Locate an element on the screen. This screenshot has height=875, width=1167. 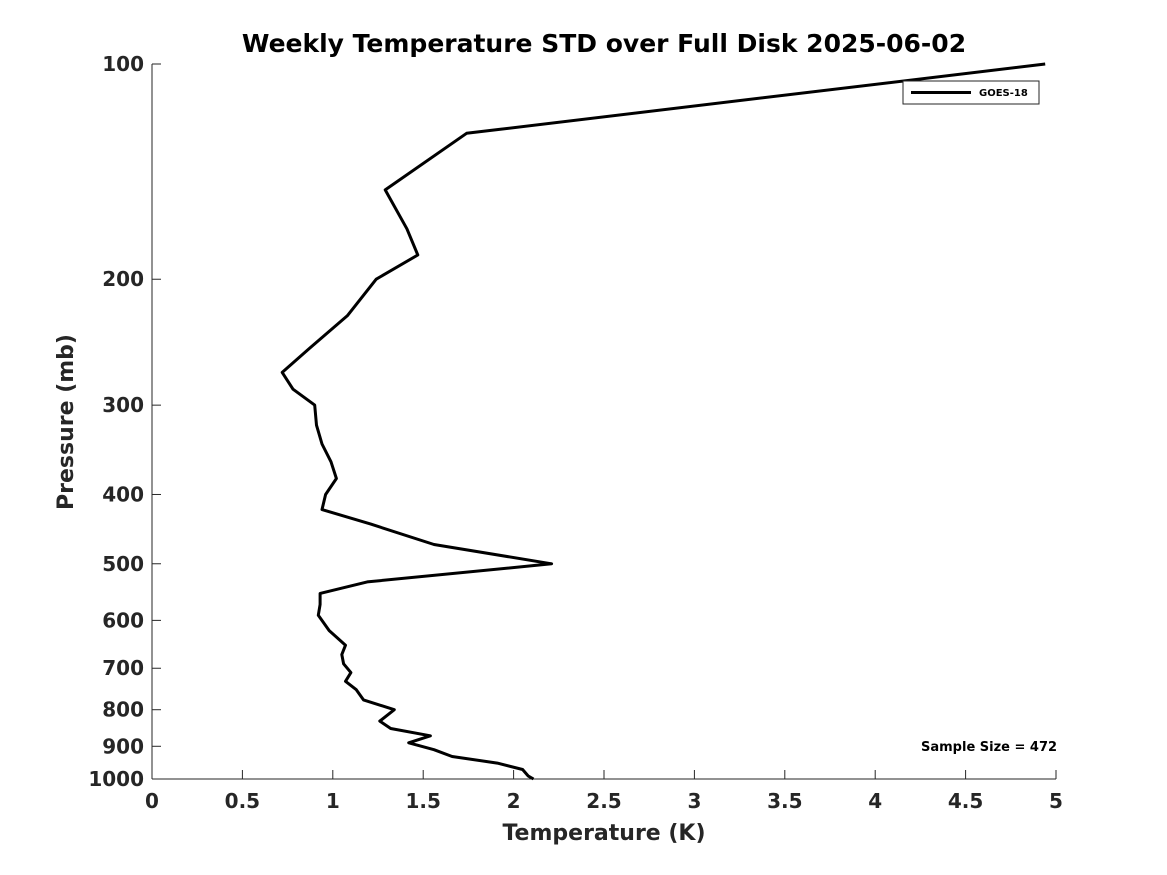
x-tick-label: 1.5 is located at coordinates (422, 801).